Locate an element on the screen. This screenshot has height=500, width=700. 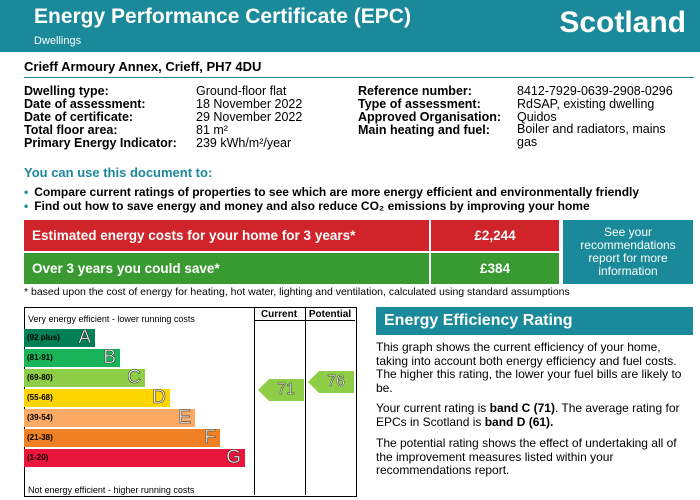
date-certificate-value: 29 November 2022 is located at coordinates (249, 117).